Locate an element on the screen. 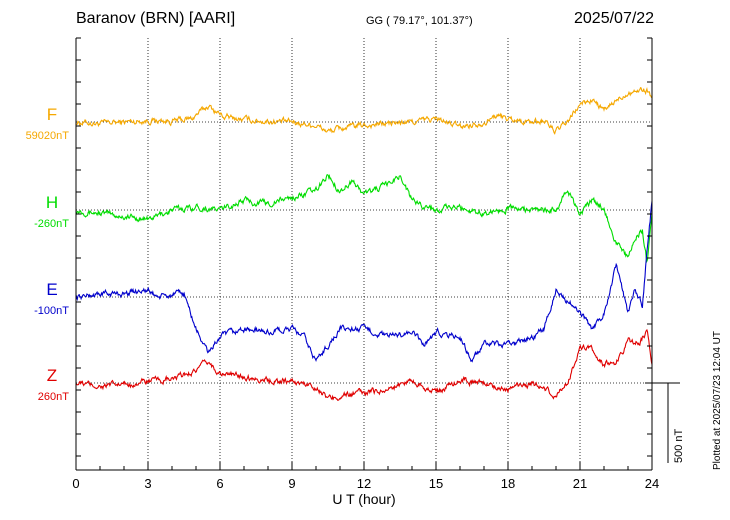  coords-text: GG ( 79.17°, 101.37°) is located at coordinates (419, 21).